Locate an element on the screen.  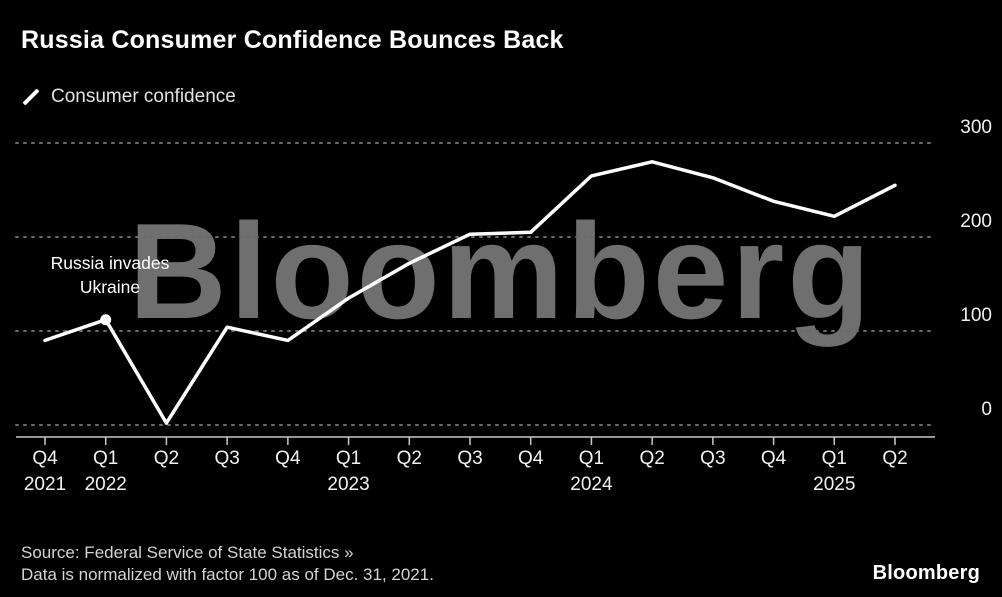
legend-label: Consumer confidence is located at coordinates (143, 96).